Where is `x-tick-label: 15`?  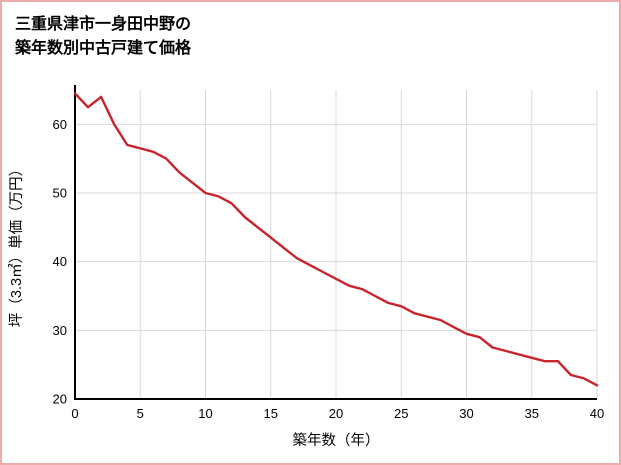
x-tick-label: 15 is located at coordinates (271, 413).